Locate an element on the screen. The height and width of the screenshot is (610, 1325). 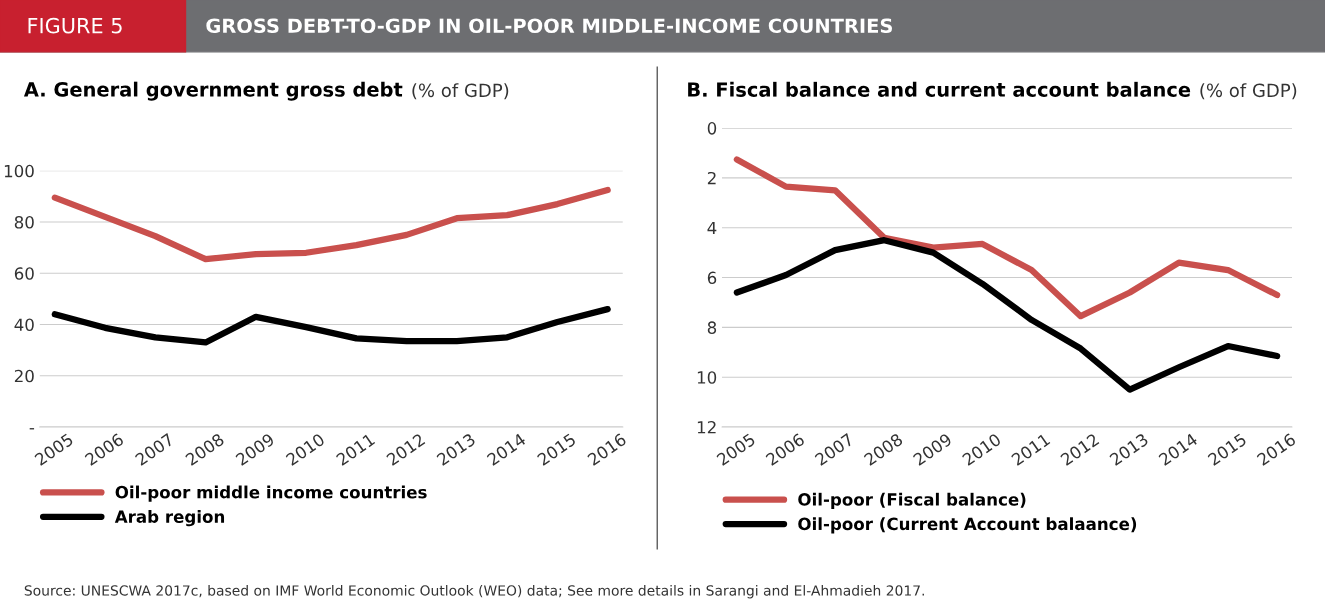
y-tick-label: 2 is located at coordinates (711, 178).